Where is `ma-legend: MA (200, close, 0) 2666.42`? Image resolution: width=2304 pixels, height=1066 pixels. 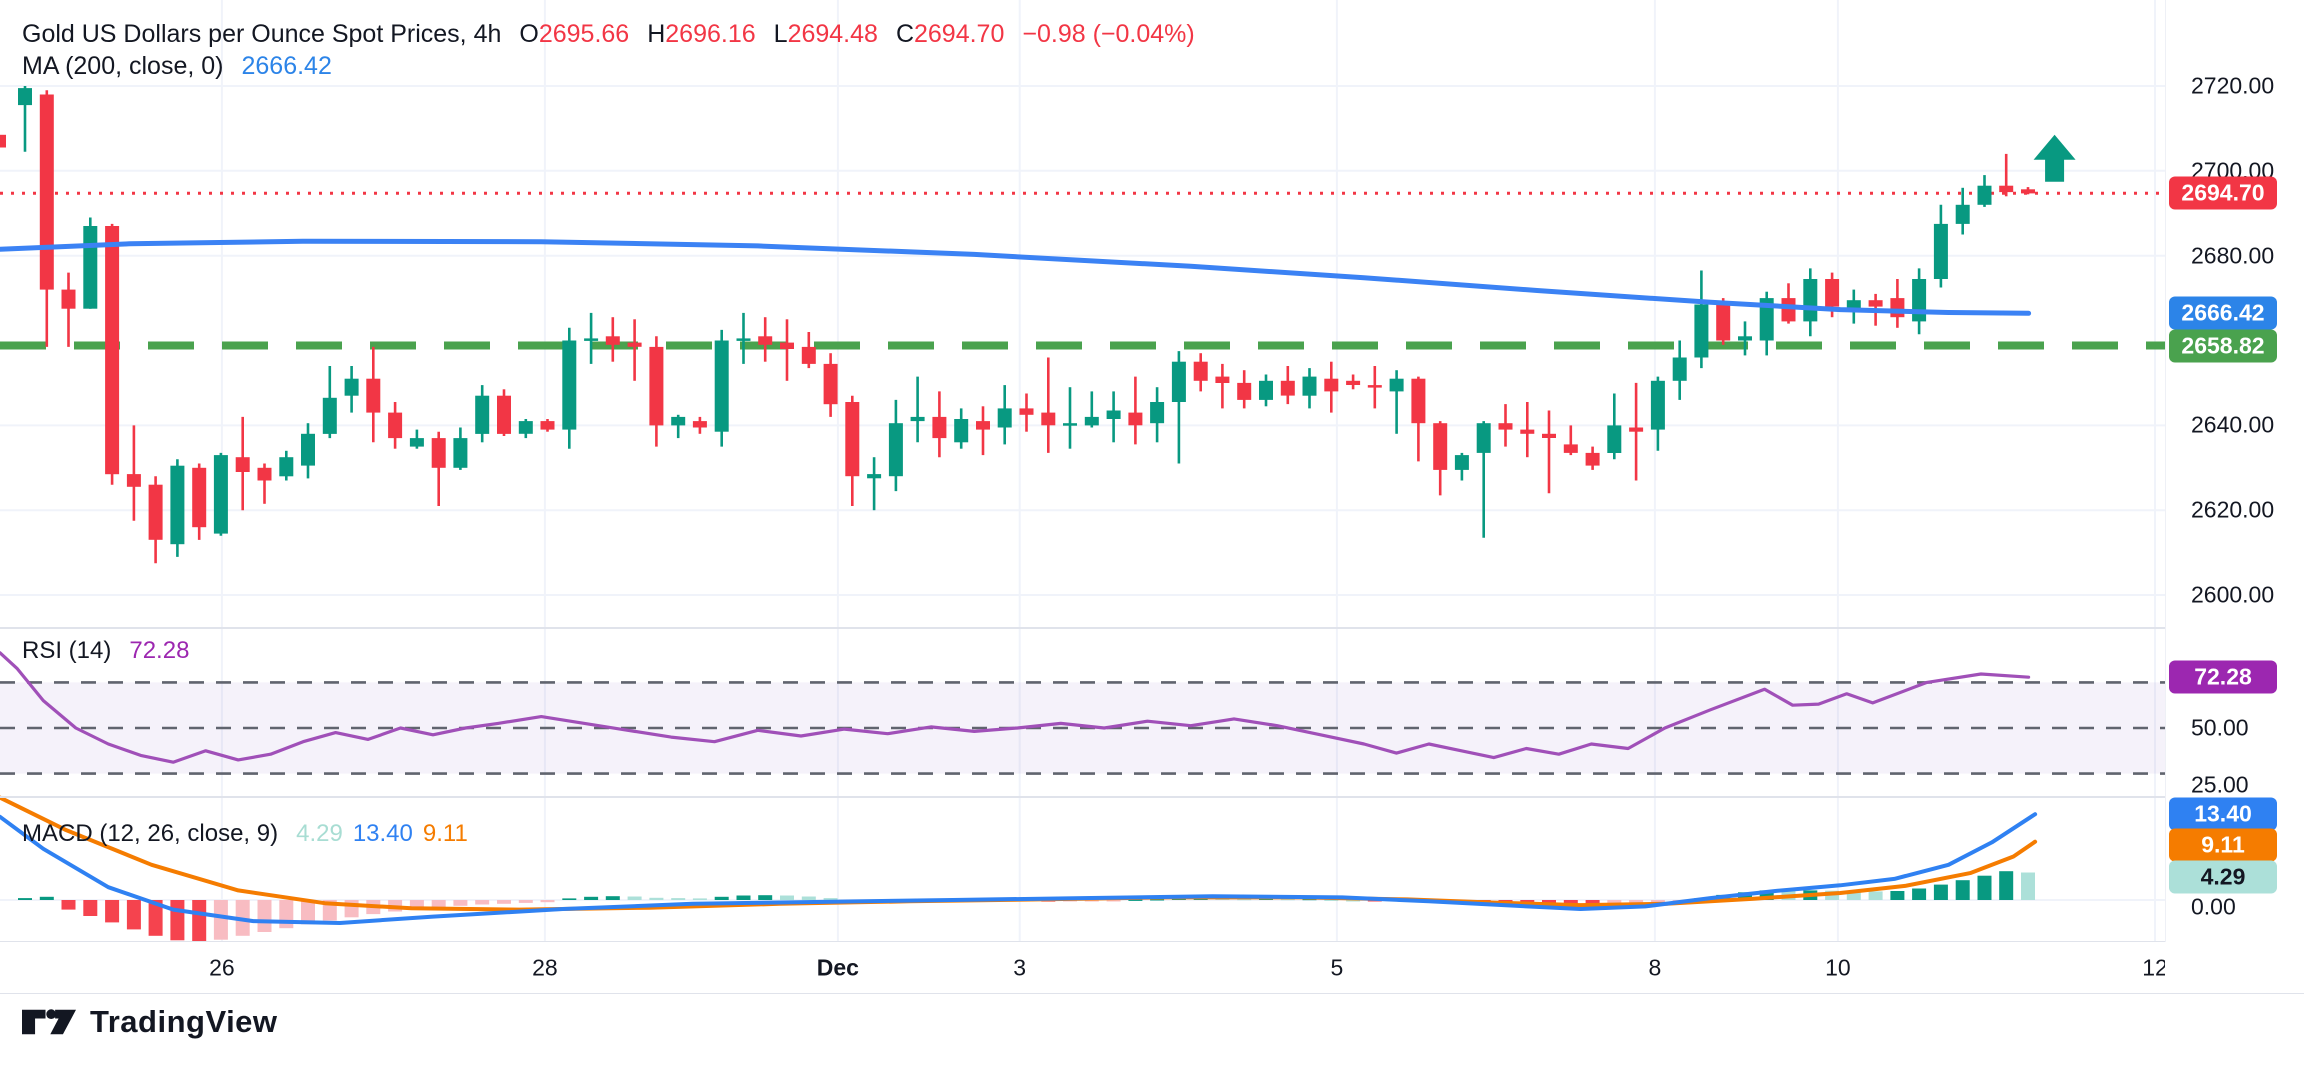 ma-legend: MA (200, close, 0) 2666.42 is located at coordinates (177, 66).